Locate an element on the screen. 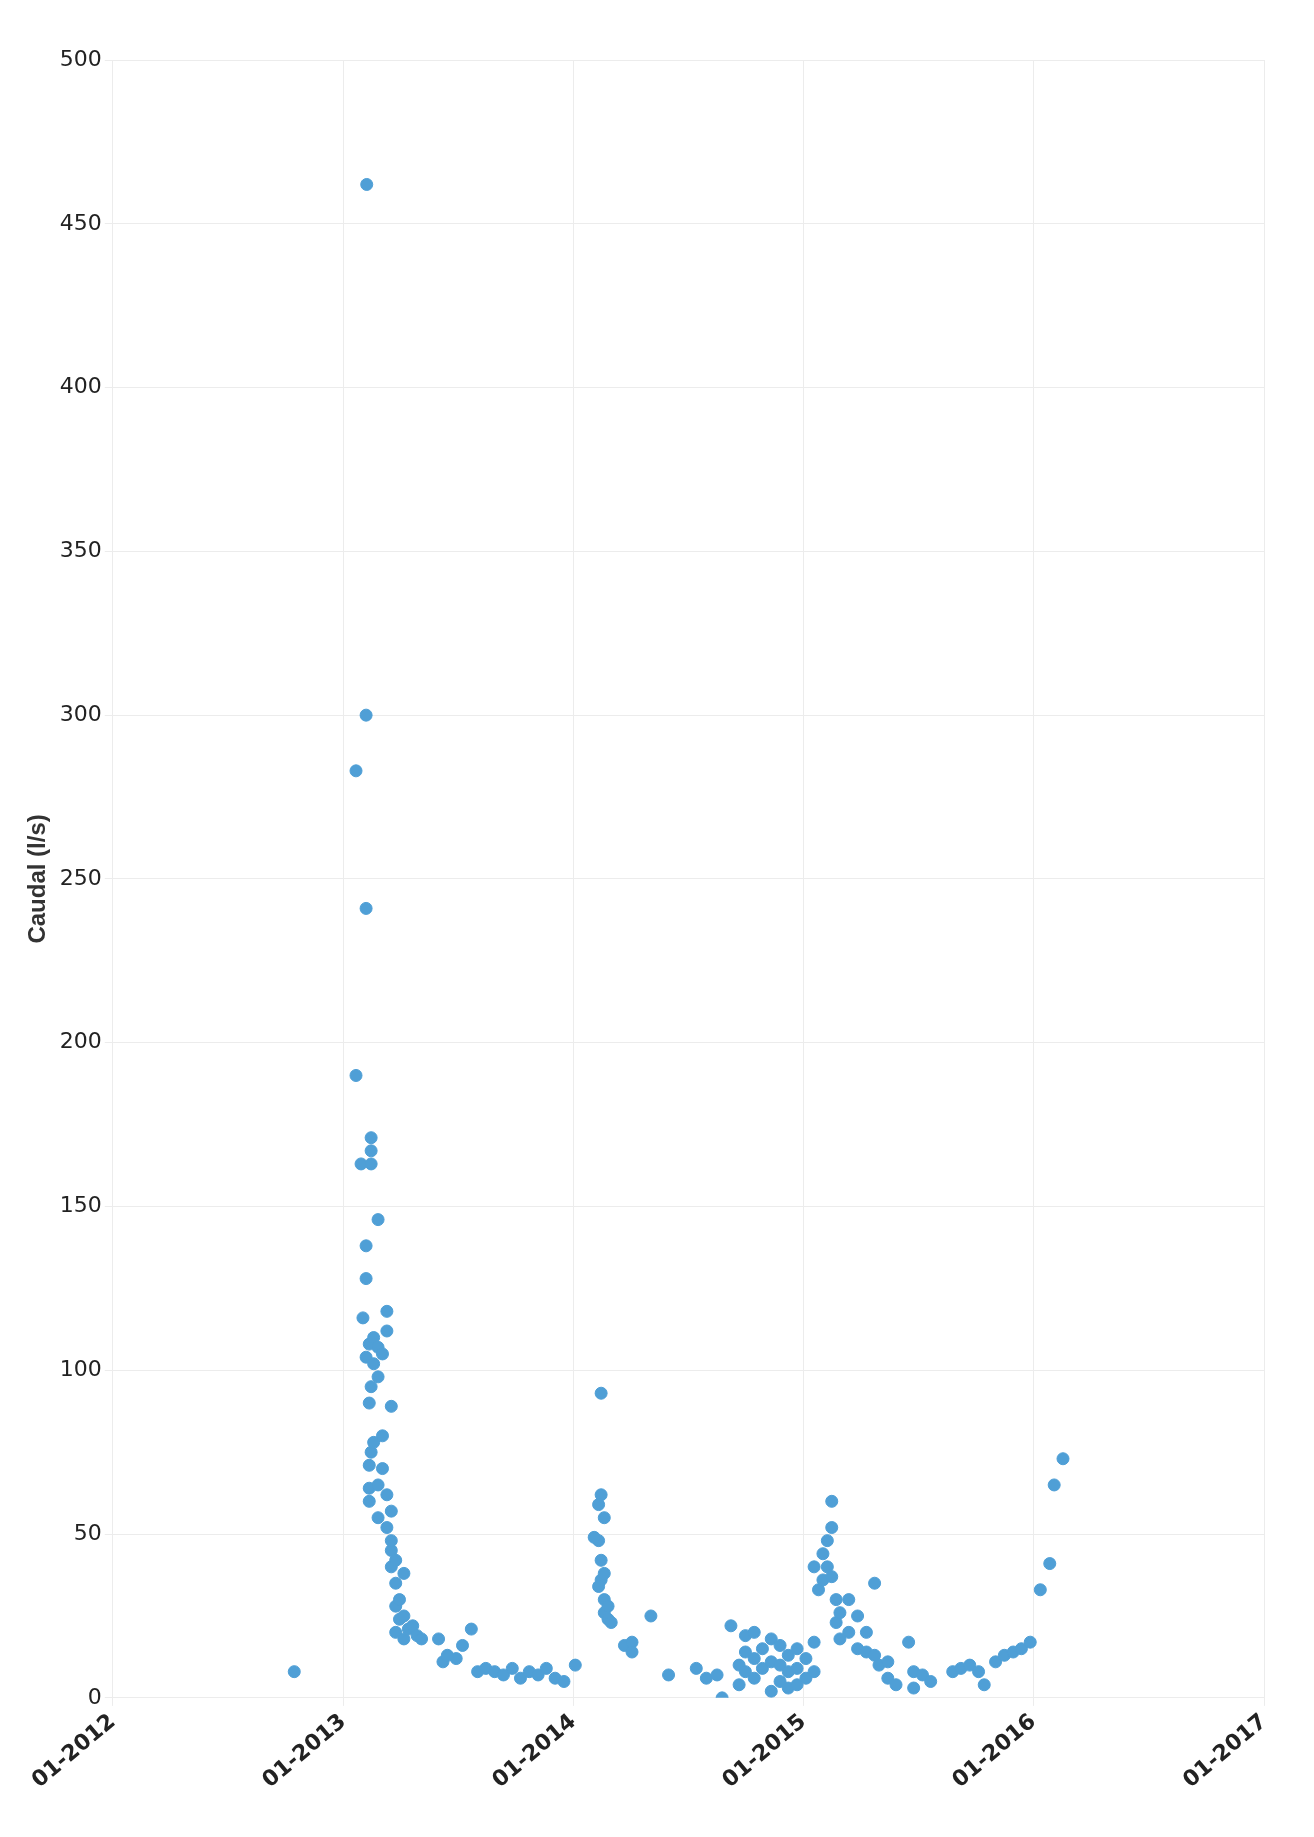 Image resolution: width=1314 pixels, height=1837 pixels. y-tick-label: 250 is located at coordinates (80, 877).